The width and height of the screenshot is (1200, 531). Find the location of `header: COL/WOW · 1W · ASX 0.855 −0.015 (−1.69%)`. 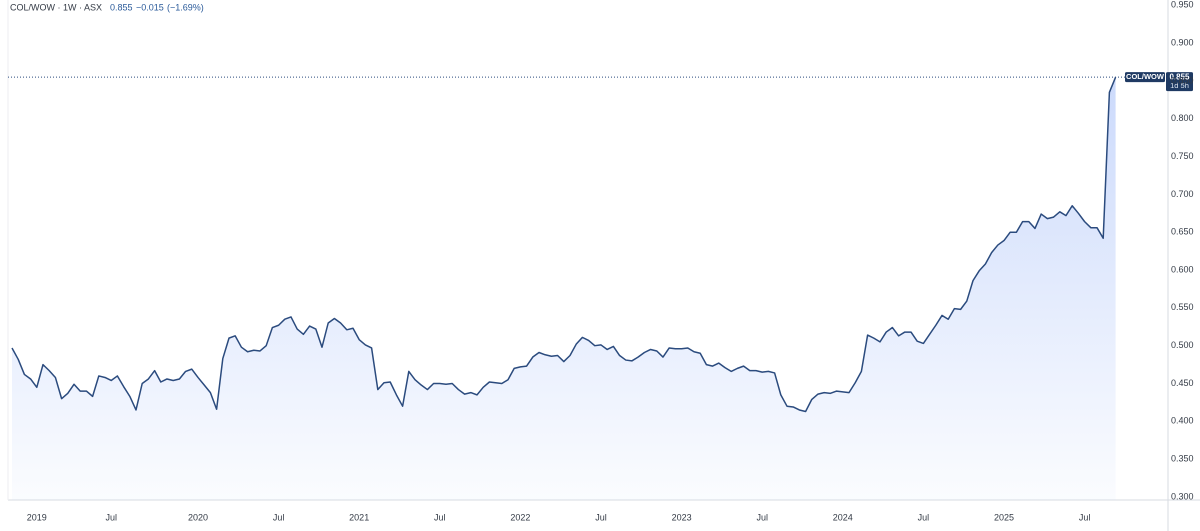

header: COL/WOW · 1W · ASX 0.855 −0.015 (−1.69%) is located at coordinates (107, 7).